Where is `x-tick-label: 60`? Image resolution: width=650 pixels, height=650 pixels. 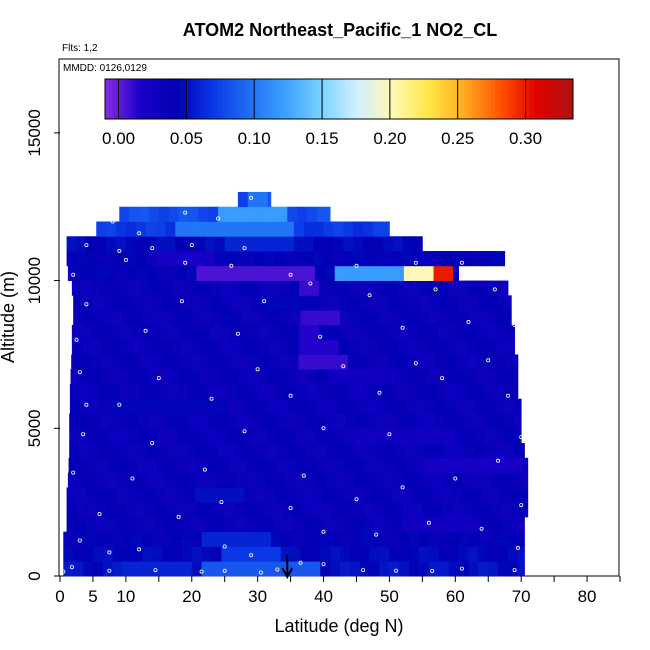 x-tick-label: 60 is located at coordinates (455, 596).